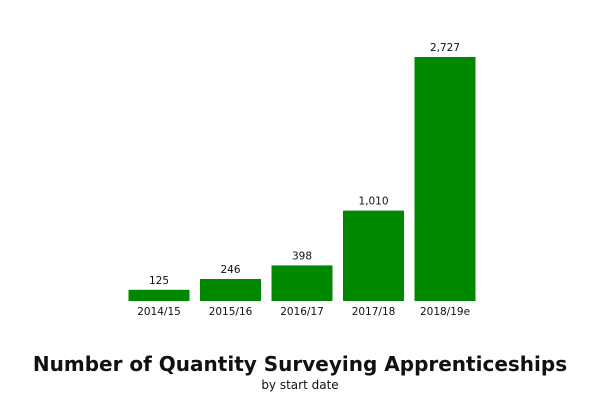 The height and width of the screenshot is (414, 600). I want to click on bar-2014/15, so click(159, 295).